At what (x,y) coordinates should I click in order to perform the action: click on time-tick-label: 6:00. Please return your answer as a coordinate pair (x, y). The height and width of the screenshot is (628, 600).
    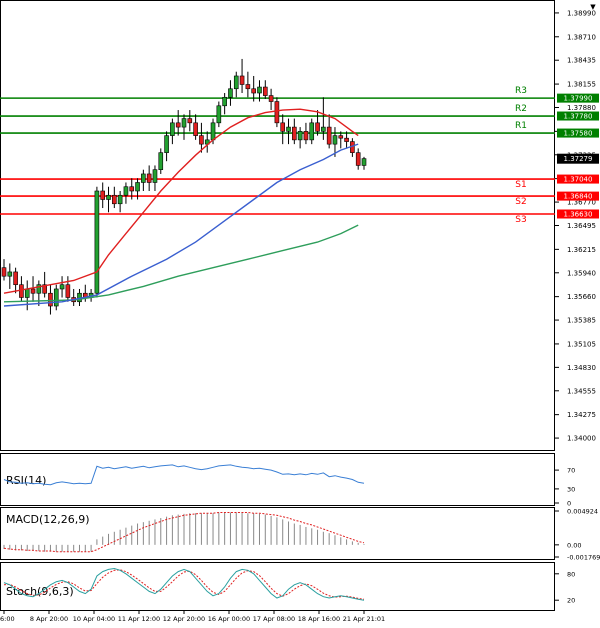
    Looking at the image, I should click on (7, 619).